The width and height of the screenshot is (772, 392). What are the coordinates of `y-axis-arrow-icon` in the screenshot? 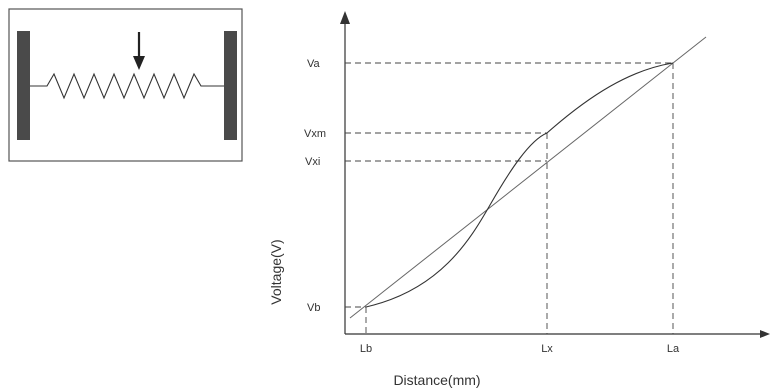 It's located at (345, 17).